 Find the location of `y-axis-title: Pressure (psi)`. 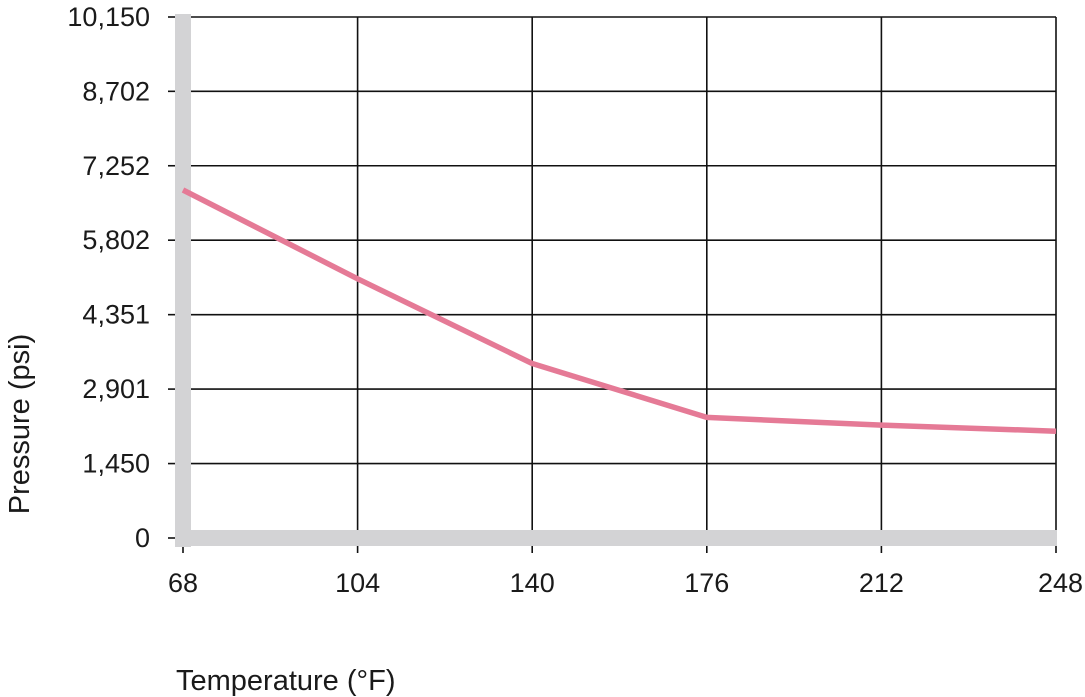

y-axis-title: Pressure (psi) is located at coordinates (20, 424).